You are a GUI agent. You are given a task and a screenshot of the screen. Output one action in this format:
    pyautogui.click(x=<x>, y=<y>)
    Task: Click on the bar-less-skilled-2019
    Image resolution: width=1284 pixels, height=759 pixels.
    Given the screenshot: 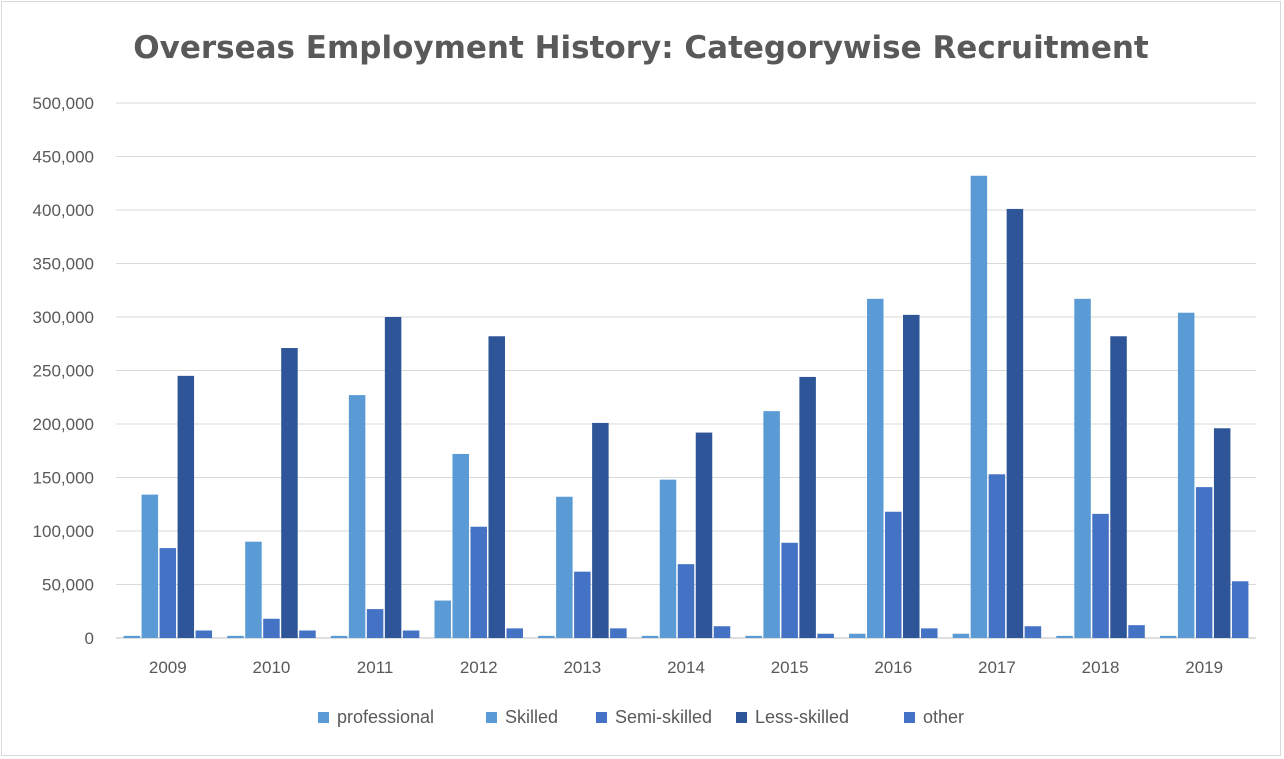 What is the action you would take?
    pyautogui.click(x=1222, y=533)
    